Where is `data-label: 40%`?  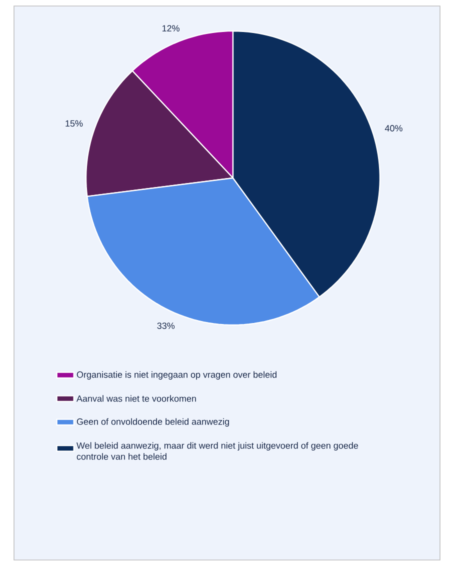
data-label: 40% is located at coordinates (393, 128).